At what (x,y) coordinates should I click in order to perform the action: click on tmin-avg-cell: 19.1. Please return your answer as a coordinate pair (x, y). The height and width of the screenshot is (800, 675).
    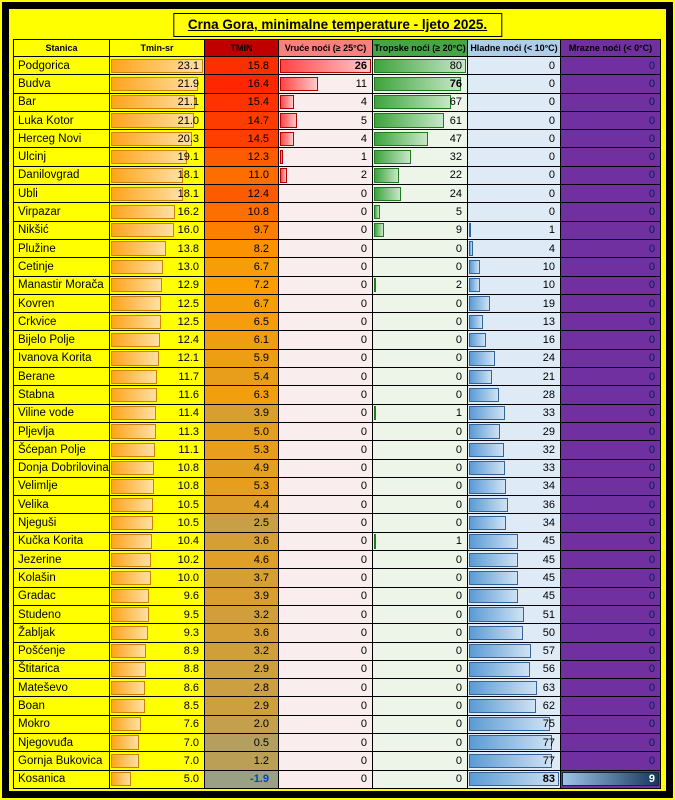
    Looking at the image, I should click on (157, 157).